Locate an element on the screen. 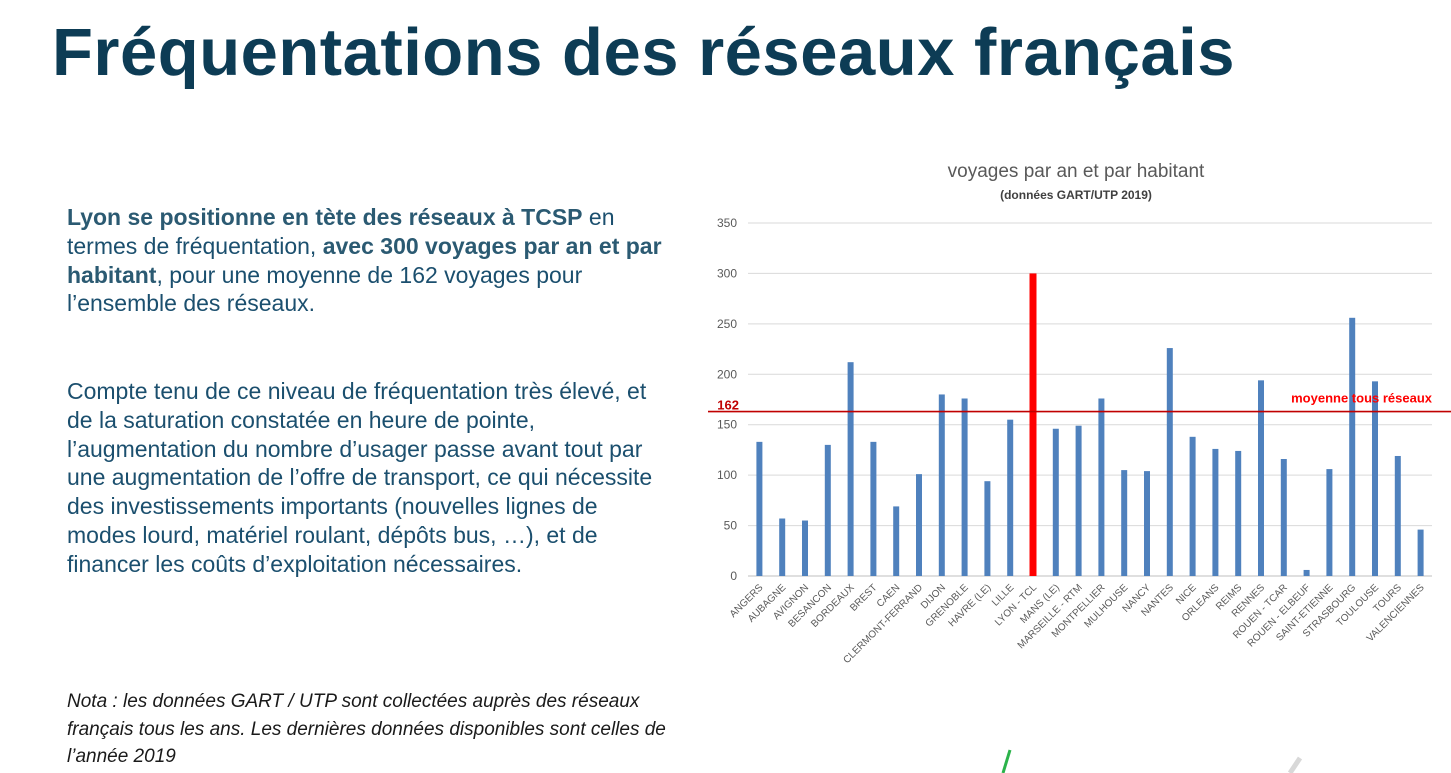  y-tick-label: 150 is located at coordinates (727, 425).